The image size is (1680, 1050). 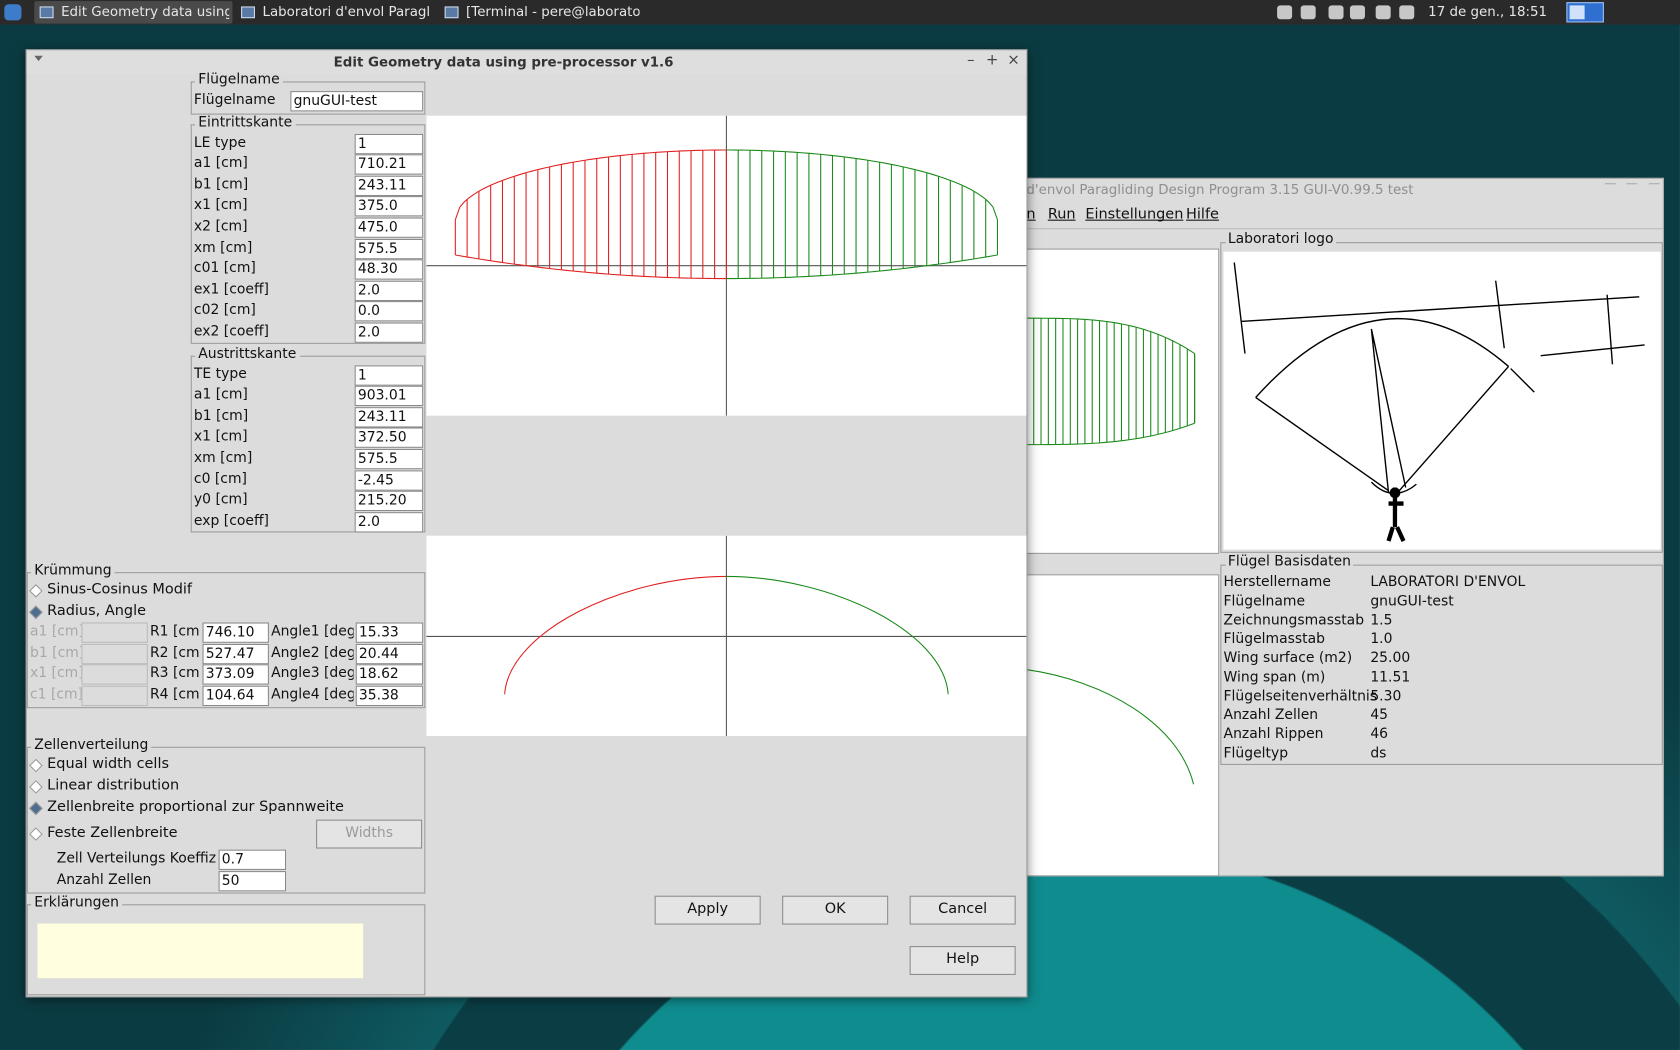 I want to click on explanation-box, so click(x=200, y=951).